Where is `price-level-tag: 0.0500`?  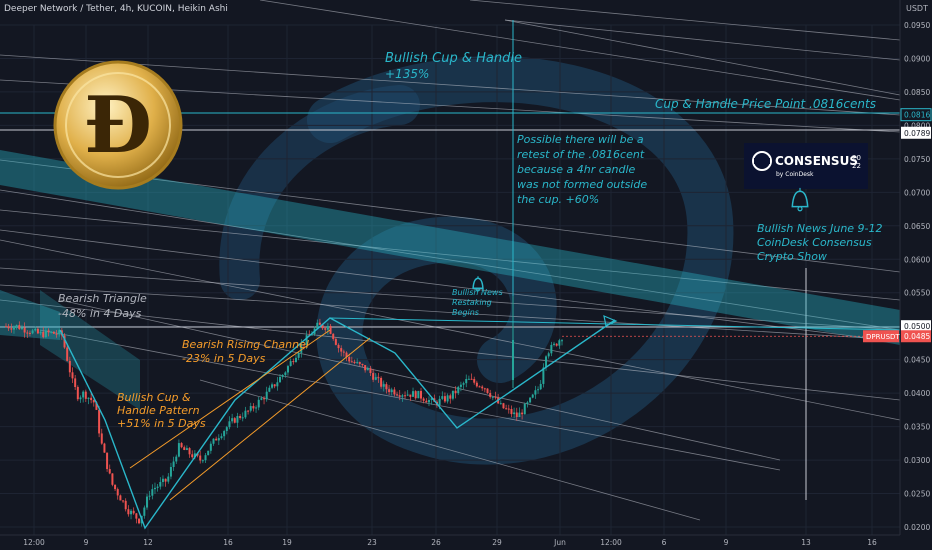 price-level-tag: 0.0500 is located at coordinates (916, 326).